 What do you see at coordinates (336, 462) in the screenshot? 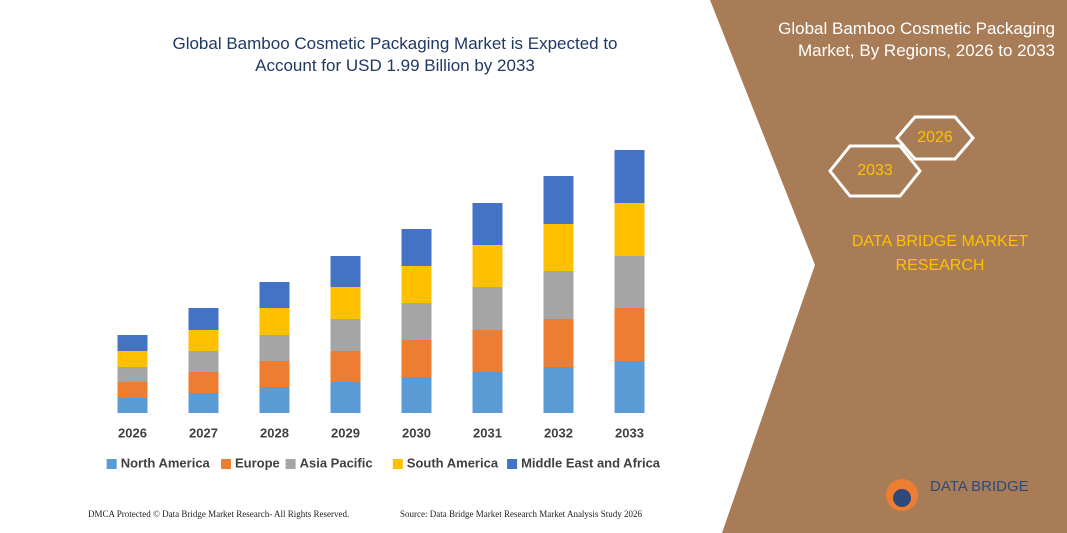
I see `legend-label: Asia Pacific` at bounding box center [336, 462].